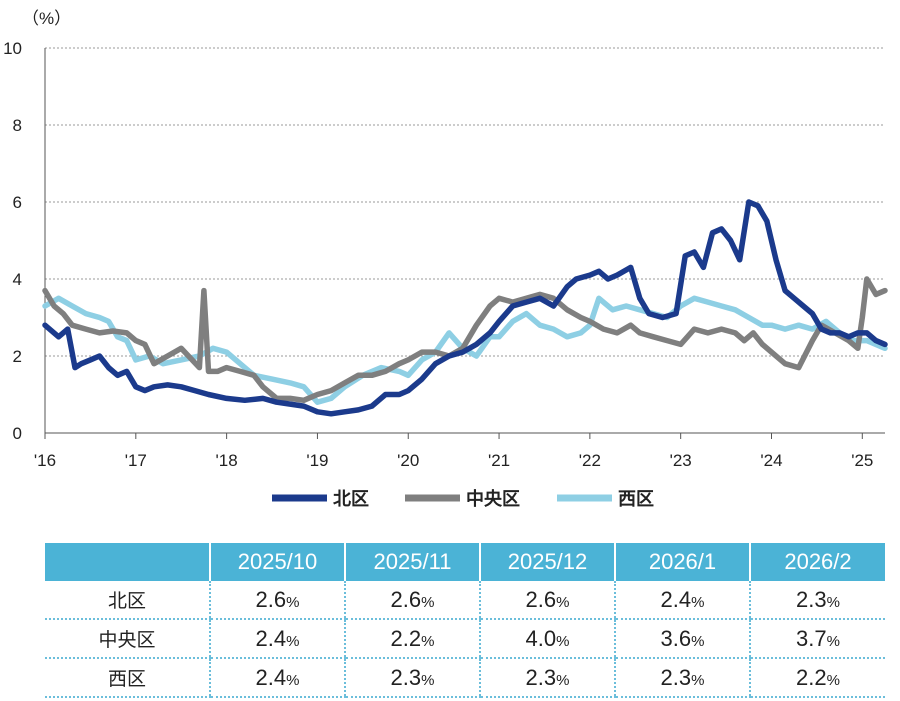 The image size is (900, 701). What do you see at coordinates (351, 499) in the screenshot?
I see `legend-label: 北区` at bounding box center [351, 499].